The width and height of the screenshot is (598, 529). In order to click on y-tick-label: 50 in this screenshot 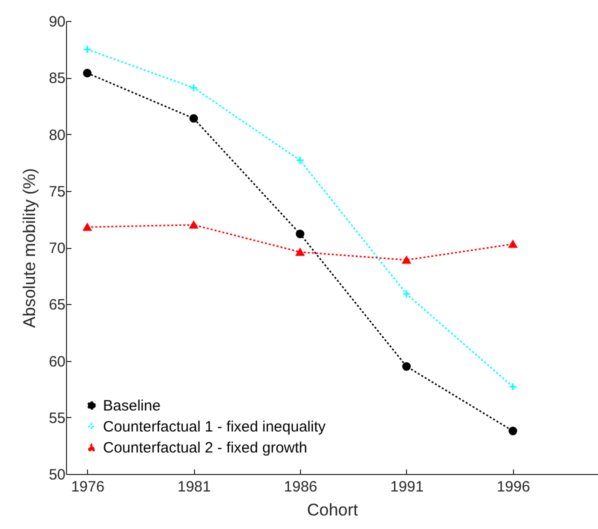, I will do `click(57, 475)`.